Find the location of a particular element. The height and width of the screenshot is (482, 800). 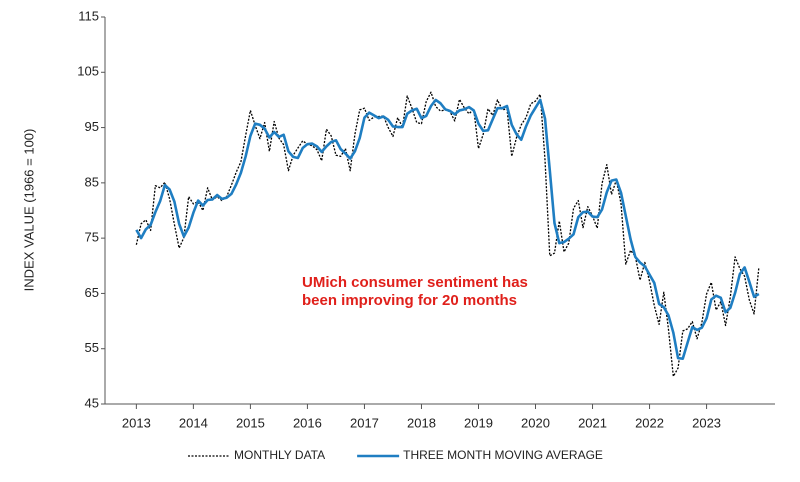

y-tick-label: 45 is located at coordinates (92, 402).